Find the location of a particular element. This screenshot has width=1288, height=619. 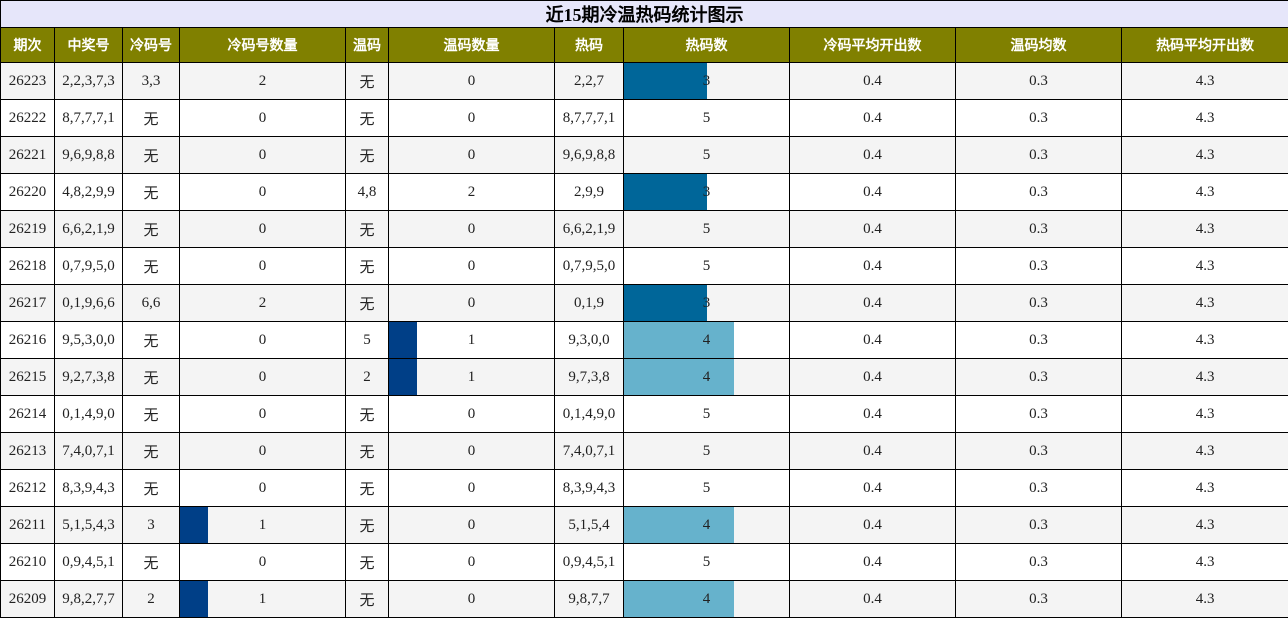

table-row: 26216 9,5,3,0,0 无 0 5 1 9,3,0,0 4 0.4 0.3 4.3 is located at coordinates (644, 340).